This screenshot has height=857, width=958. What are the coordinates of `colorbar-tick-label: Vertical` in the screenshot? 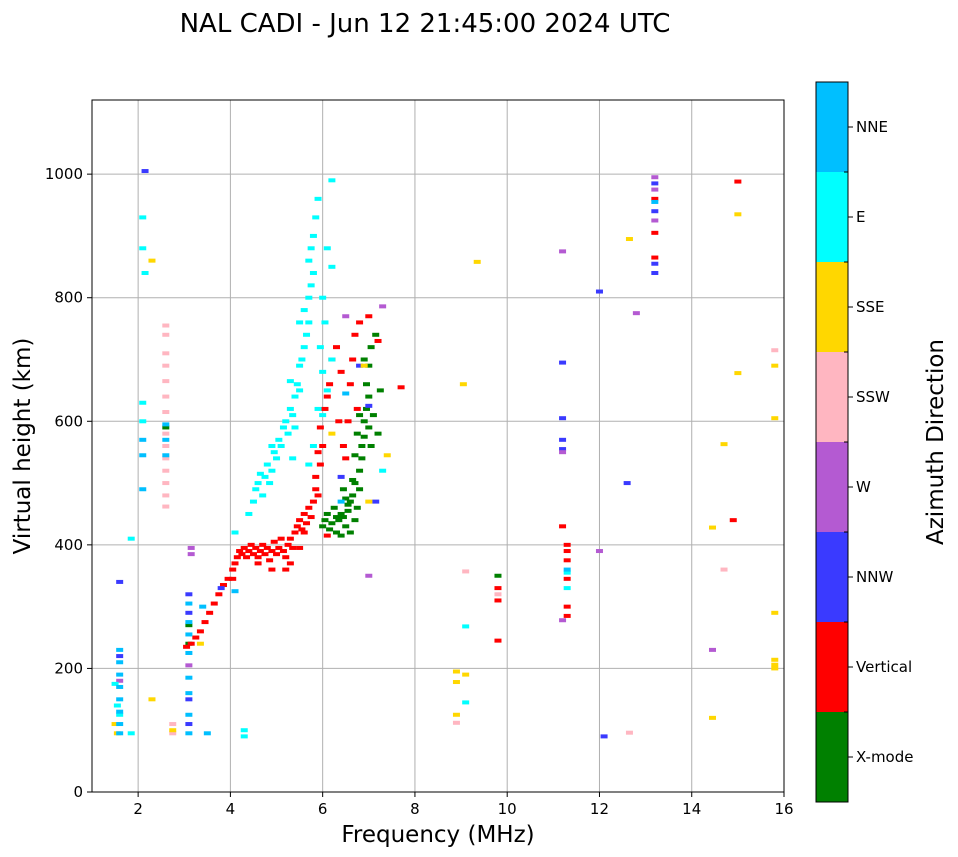 It's located at (884, 667).